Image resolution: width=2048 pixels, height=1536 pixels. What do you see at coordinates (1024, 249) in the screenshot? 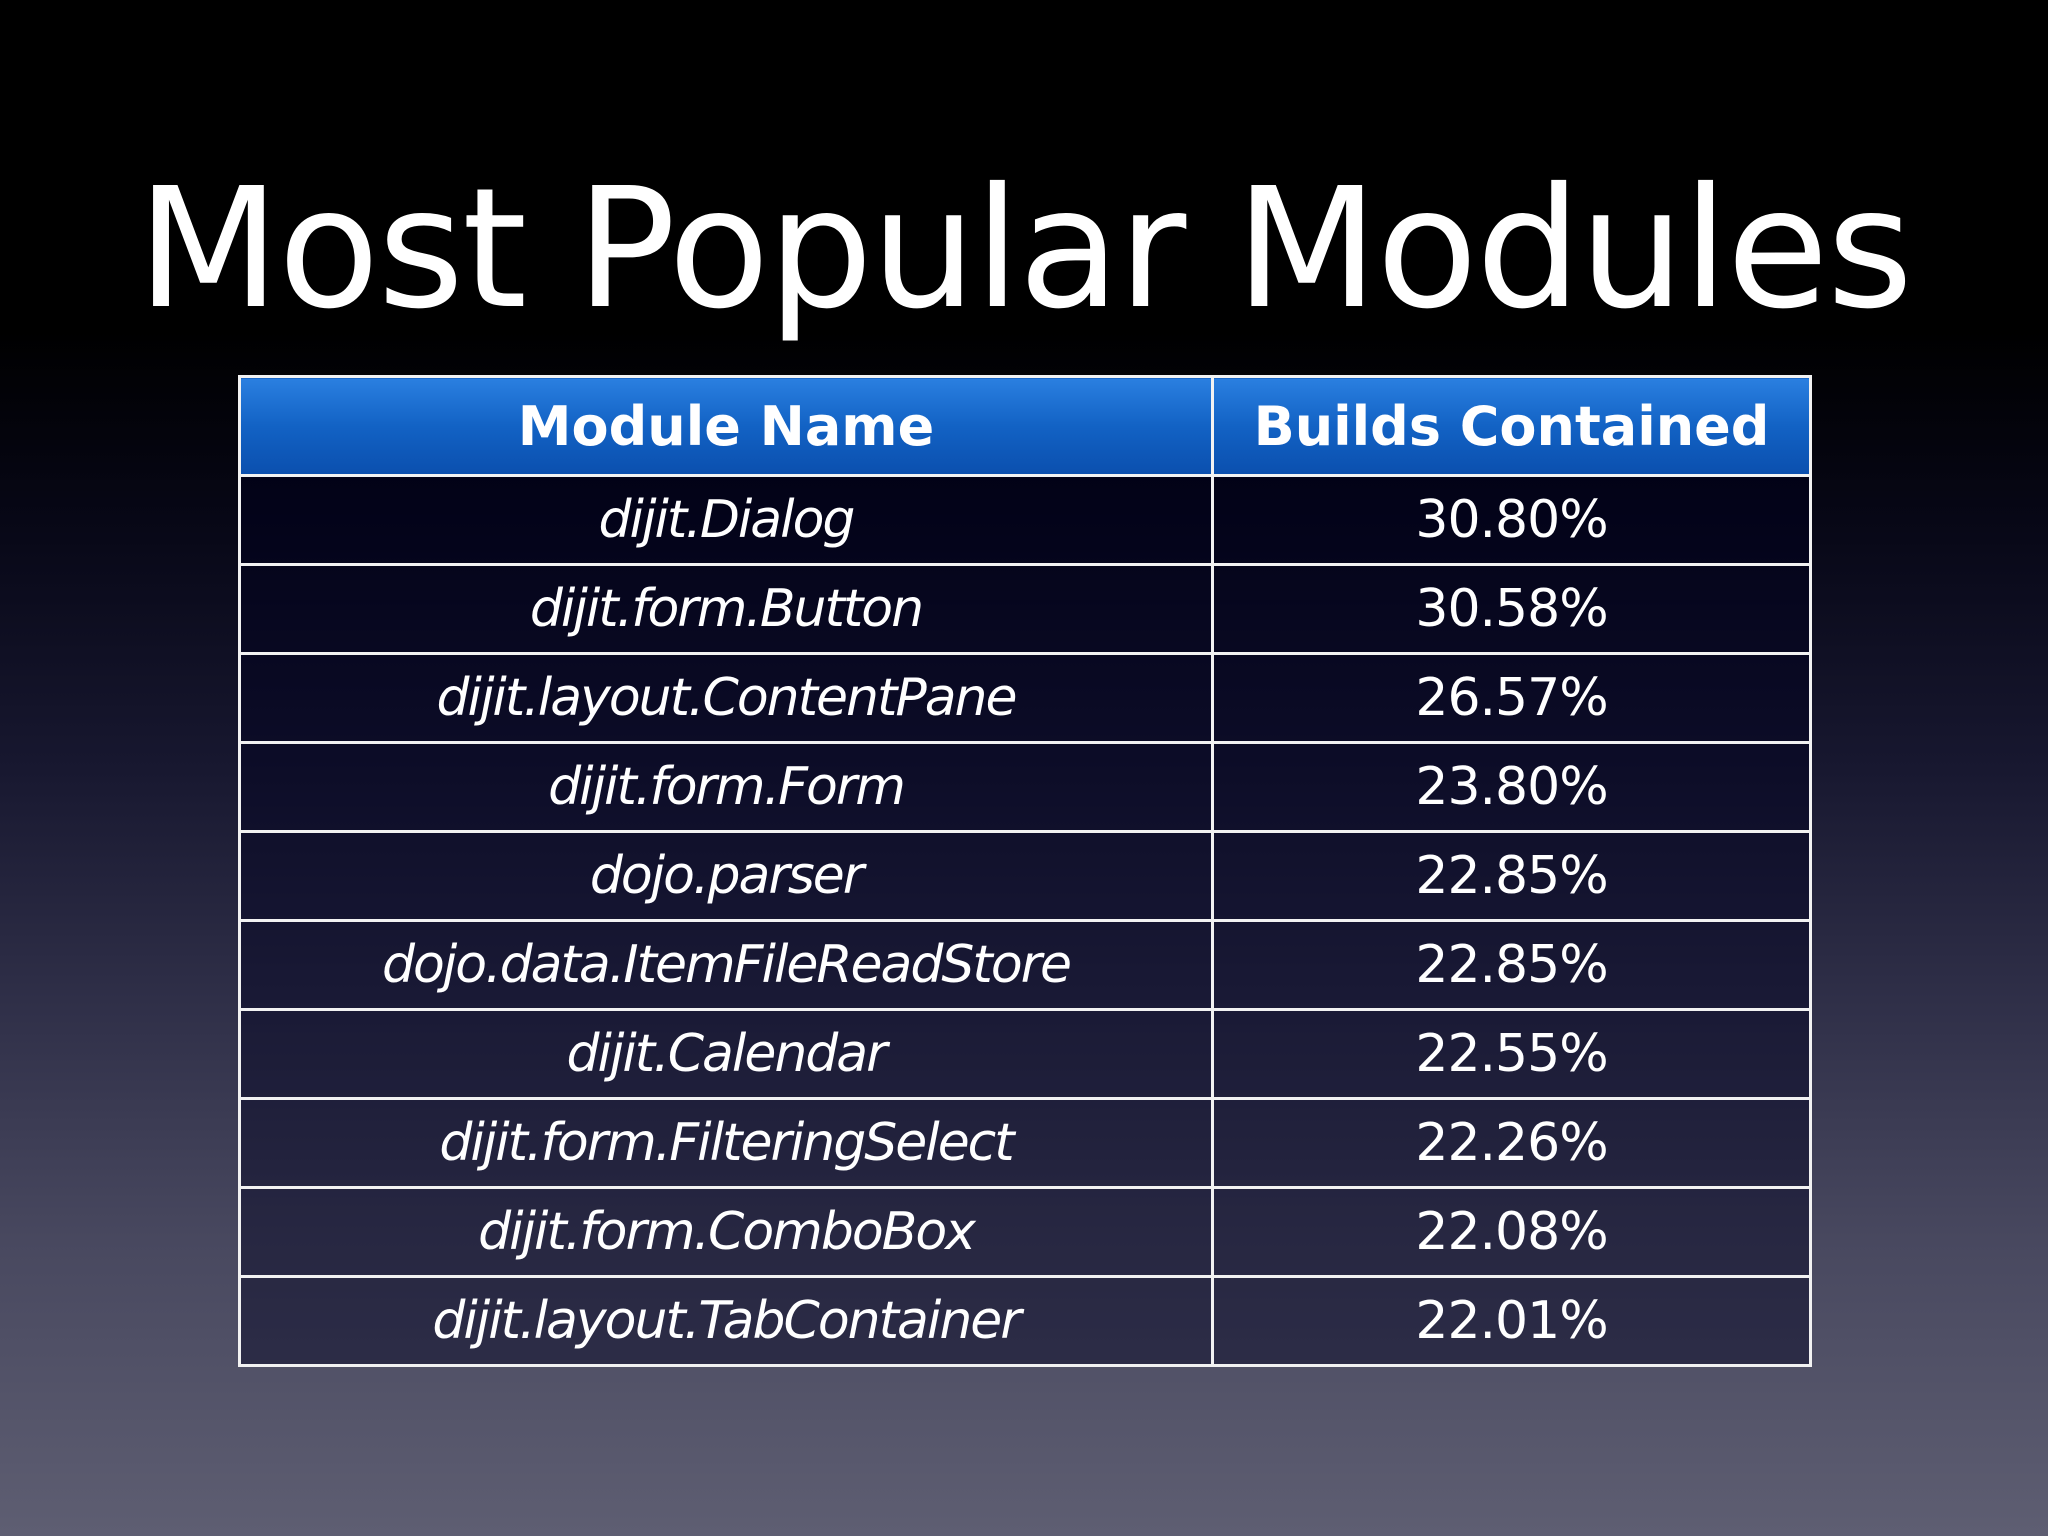
I see `slide-title: Most Popular Modules` at bounding box center [1024, 249].